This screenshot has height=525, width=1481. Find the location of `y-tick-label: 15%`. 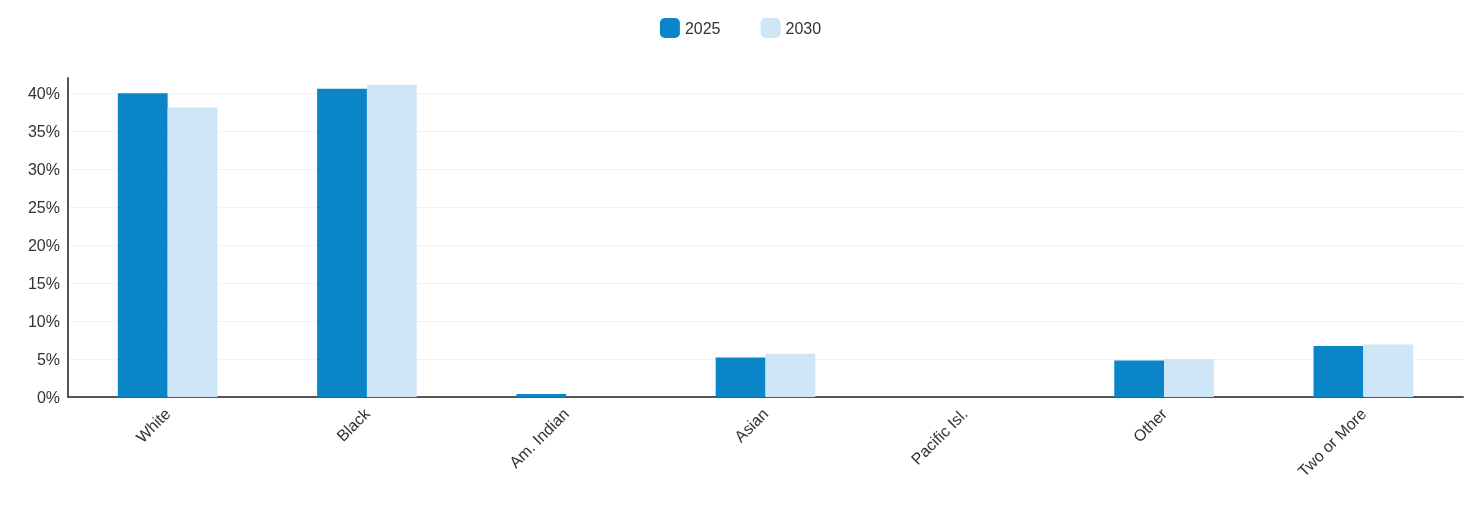

y-tick-label: 15% is located at coordinates (43, 283).